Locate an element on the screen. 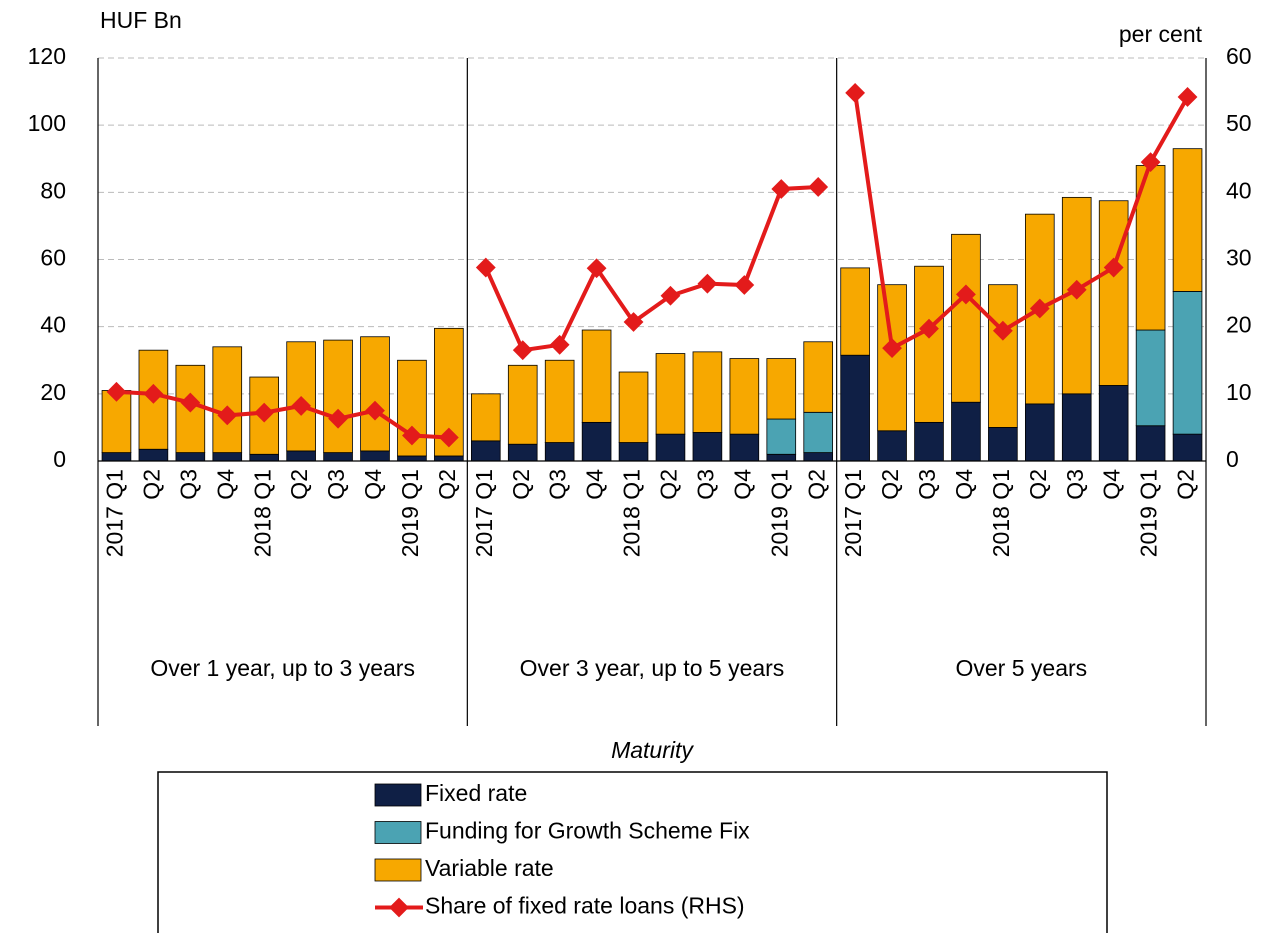  y-tick-label: 20 is located at coordinates (53, 392).